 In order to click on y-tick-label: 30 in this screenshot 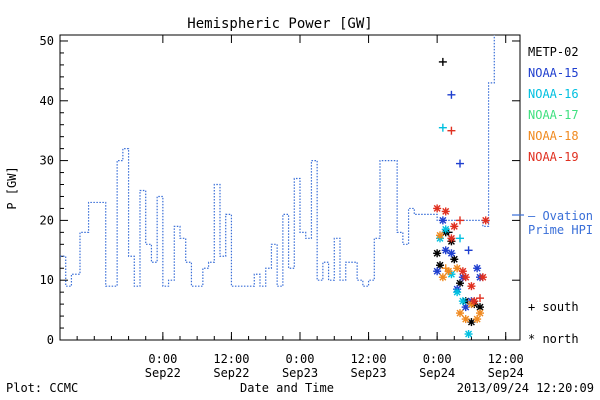, I will do `click(47, 161)`.